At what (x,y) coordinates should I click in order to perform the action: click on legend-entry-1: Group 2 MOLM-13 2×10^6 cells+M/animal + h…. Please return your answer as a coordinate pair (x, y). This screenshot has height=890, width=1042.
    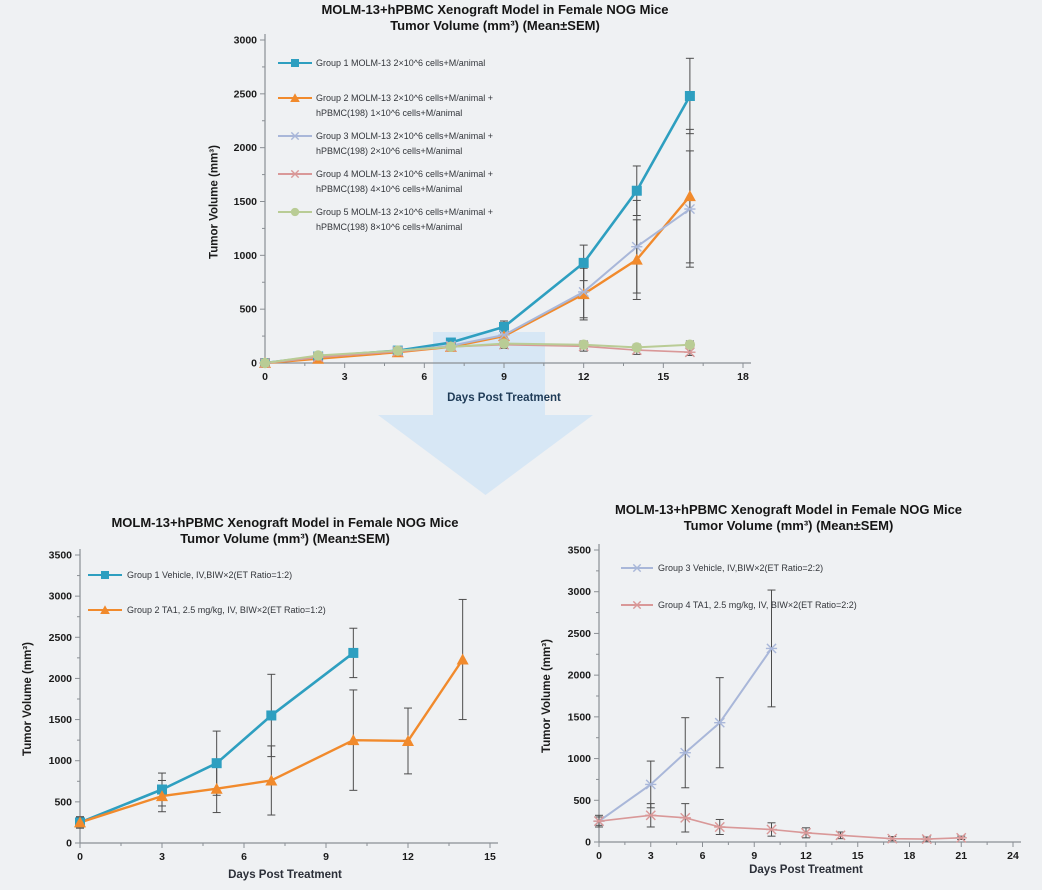
    Looking at the image, I should click on (385, 105).